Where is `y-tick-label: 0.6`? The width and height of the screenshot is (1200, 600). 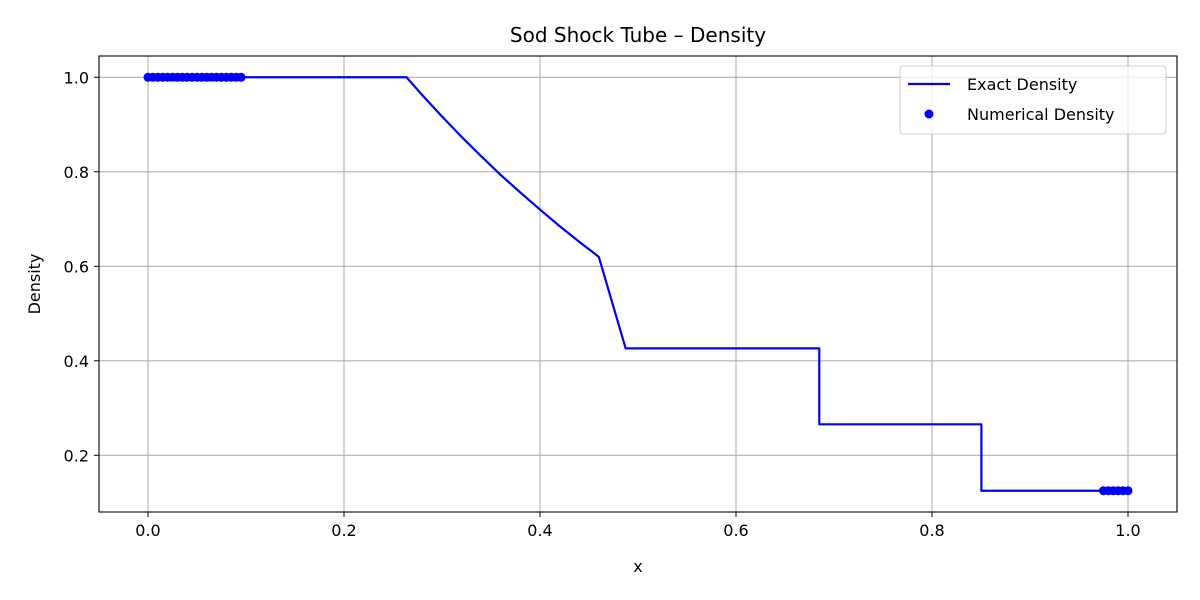
y-tick-label: 0.6 is located at coordinates (76, 266).